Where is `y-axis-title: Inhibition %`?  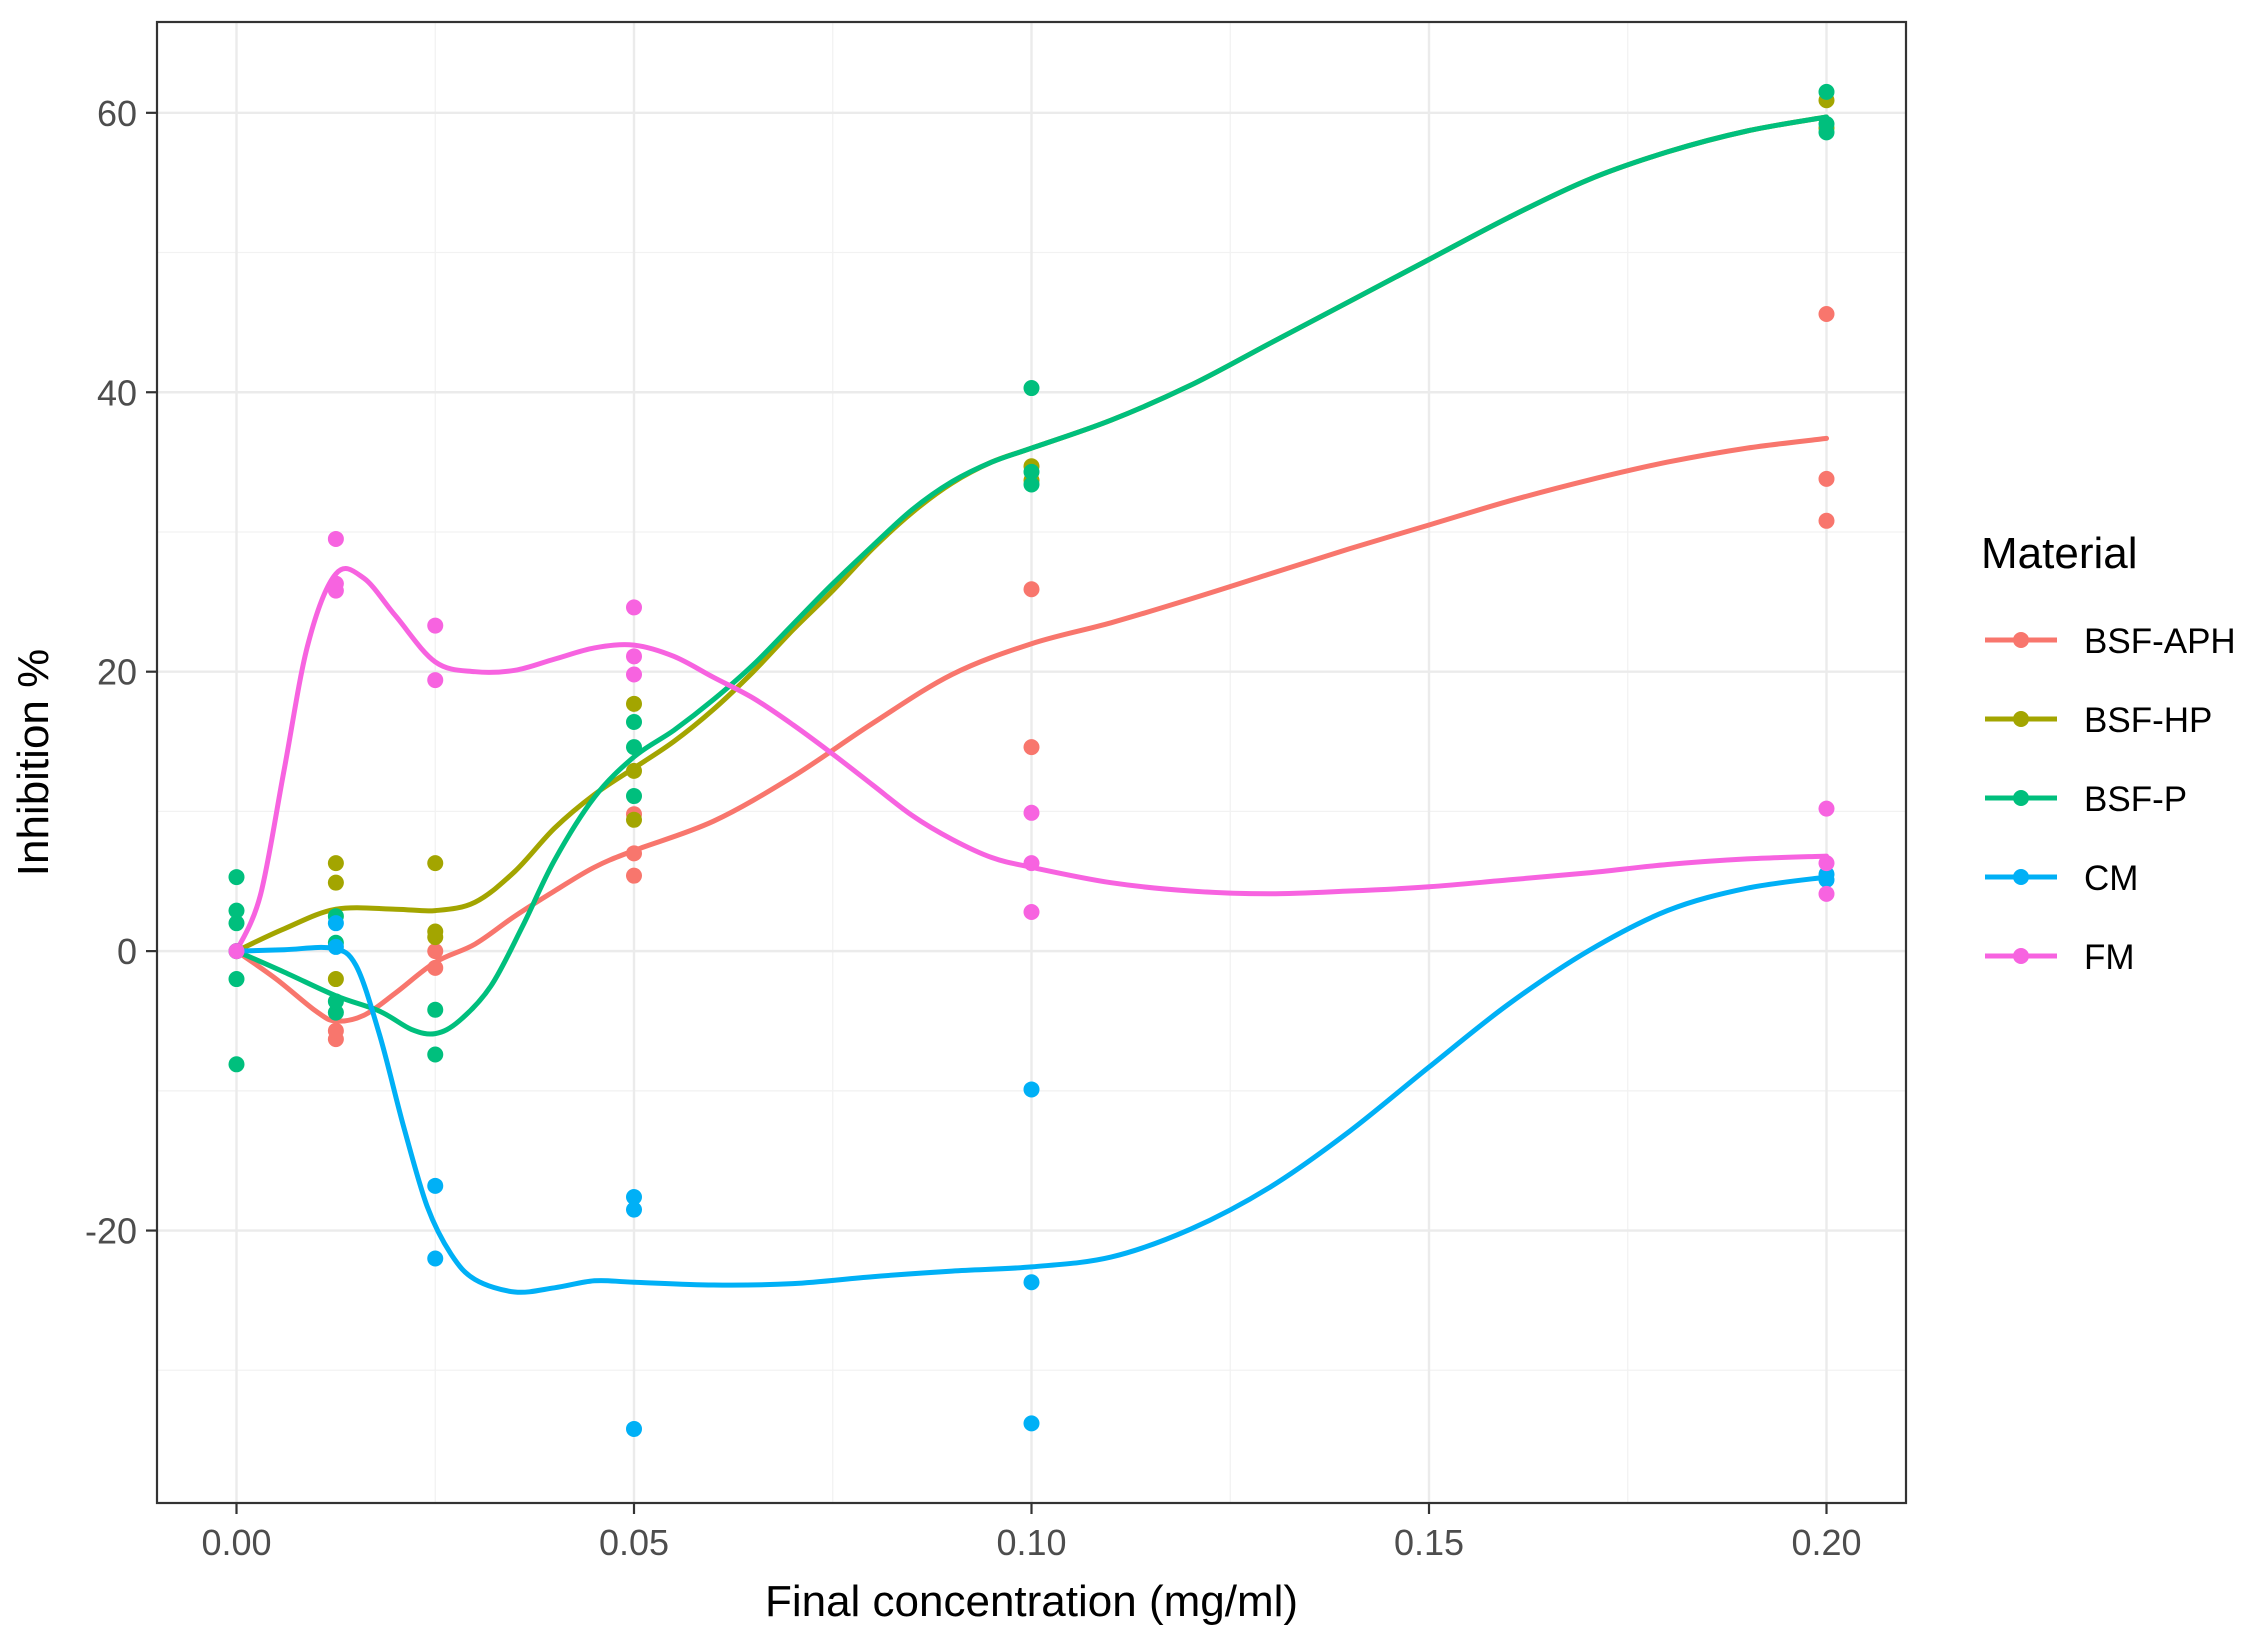
y-axis-title: Inhibition % is located at coordinates (33, 762).